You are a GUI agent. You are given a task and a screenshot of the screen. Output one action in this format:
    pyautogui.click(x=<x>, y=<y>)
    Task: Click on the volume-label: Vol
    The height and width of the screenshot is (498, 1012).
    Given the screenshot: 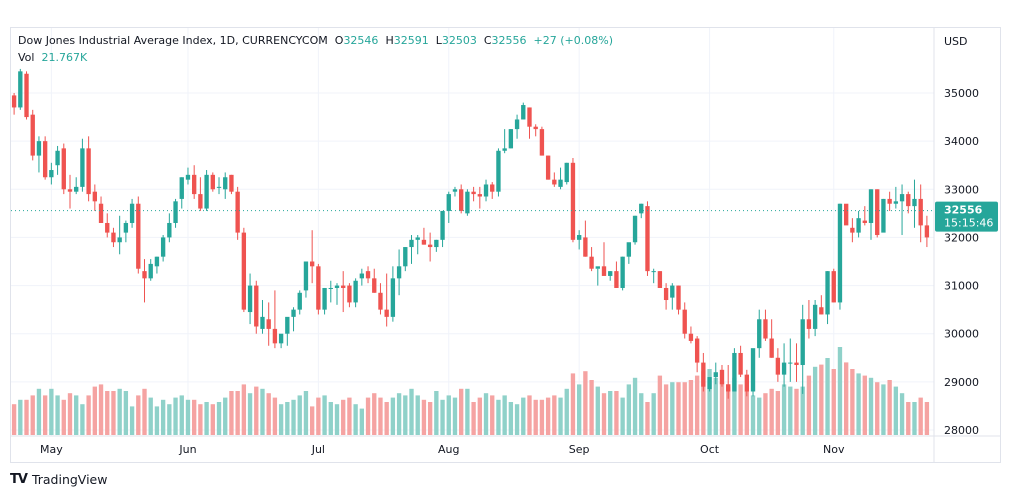 What is the action you would take?
    pyautogui.click(x=26, y=57)
    